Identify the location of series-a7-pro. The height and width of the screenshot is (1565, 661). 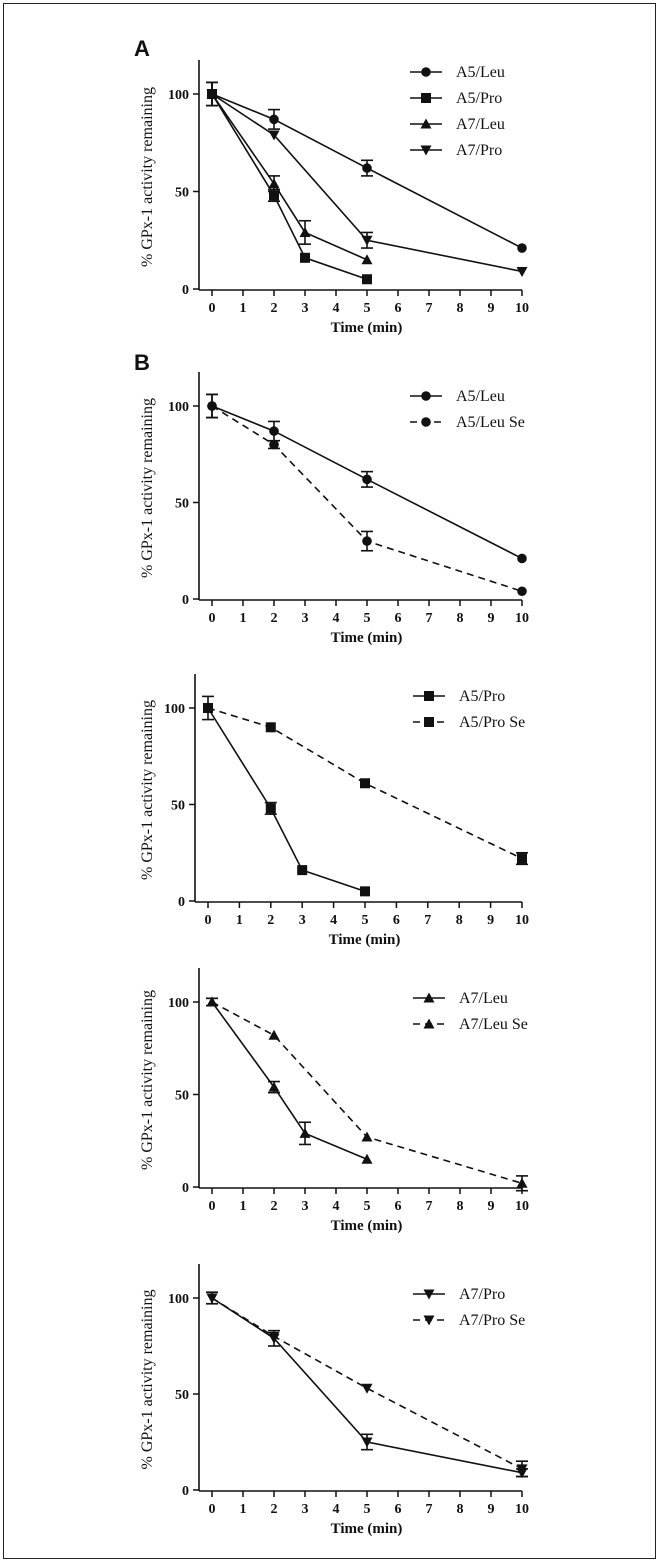
(367, 179).